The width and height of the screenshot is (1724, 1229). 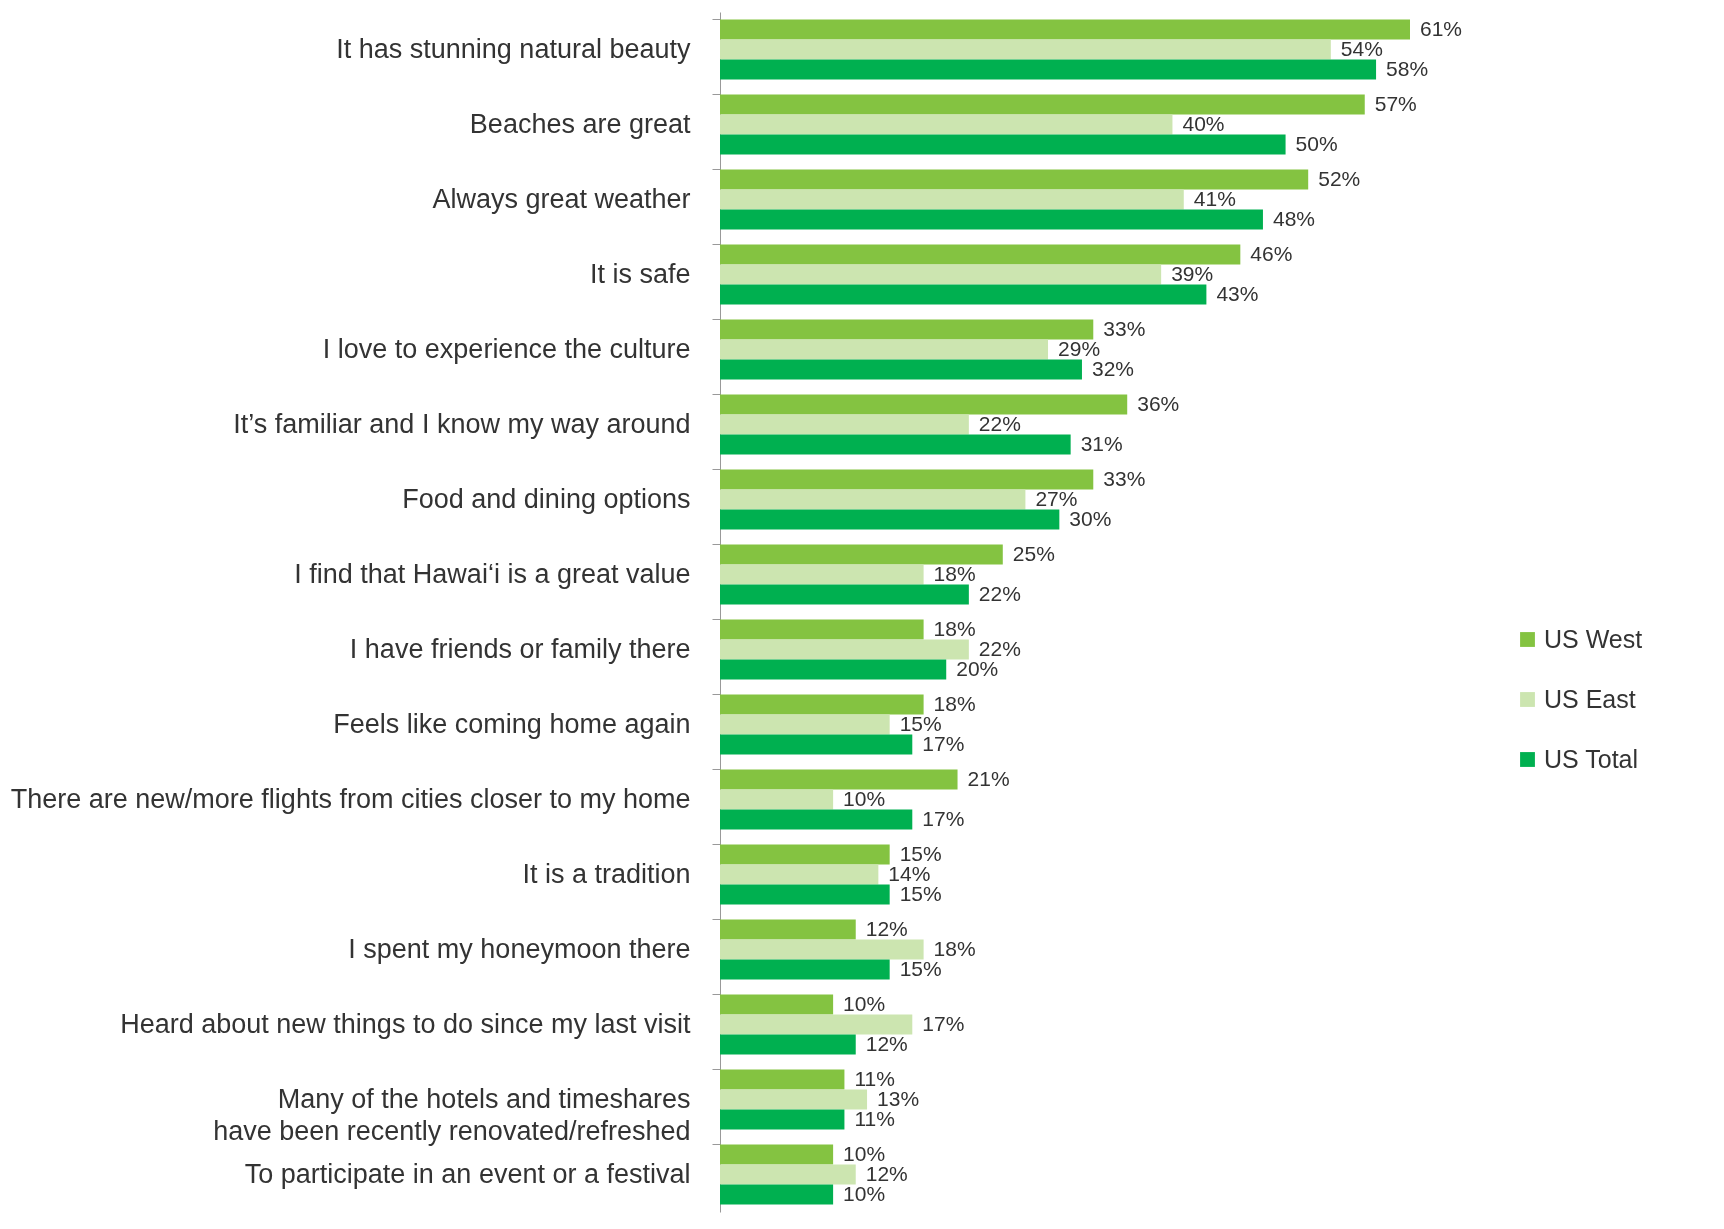 I want to click on data-label: 46%, so click(x=1271, y=253).